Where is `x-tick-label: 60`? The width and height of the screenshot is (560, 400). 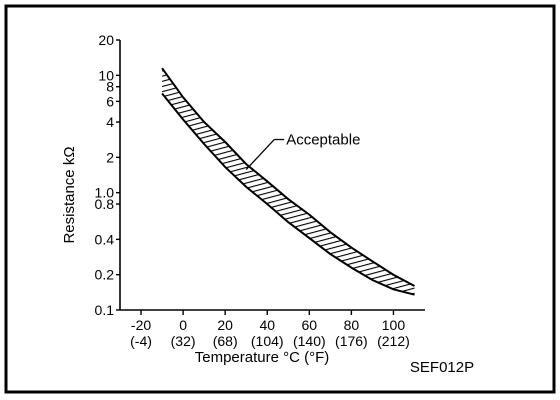 x-tick-label: 60 is located at coordinates (310, 325).